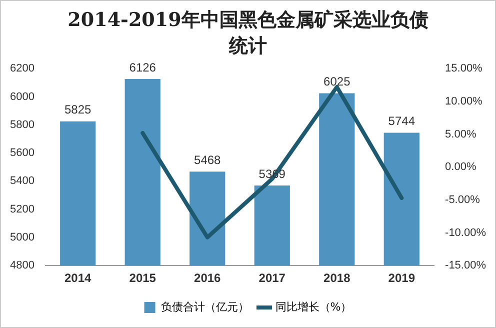  What do you see at coordinates (462, 200) in the screenshot?
I see `y2-tick-label: -5.00%` at bounding box center [462, 200].